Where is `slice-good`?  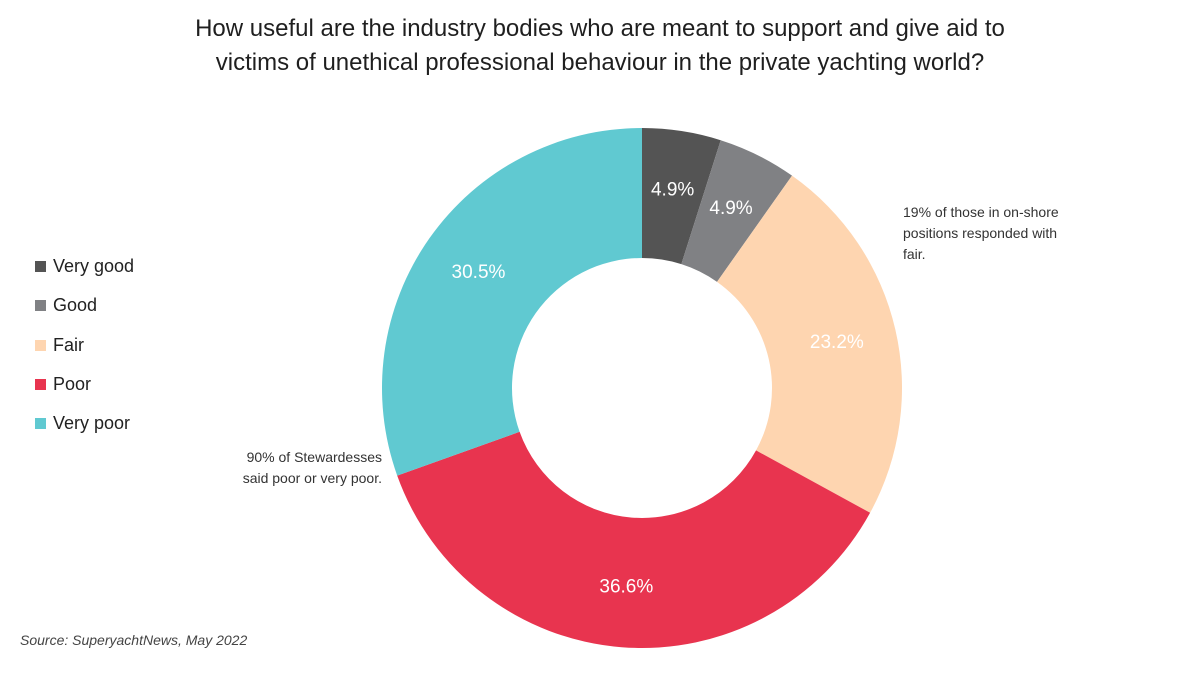
slice-good is located at coordinates (737, 211).